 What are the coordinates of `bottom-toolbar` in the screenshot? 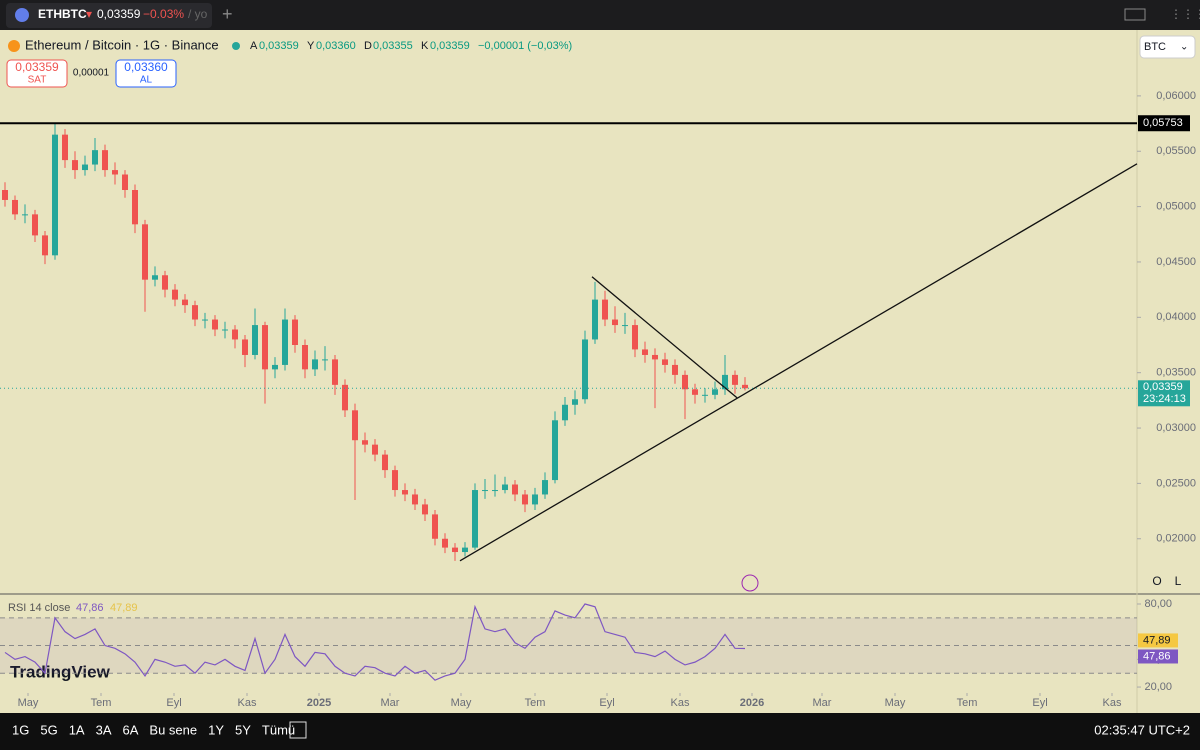 It's located at (600, 731).